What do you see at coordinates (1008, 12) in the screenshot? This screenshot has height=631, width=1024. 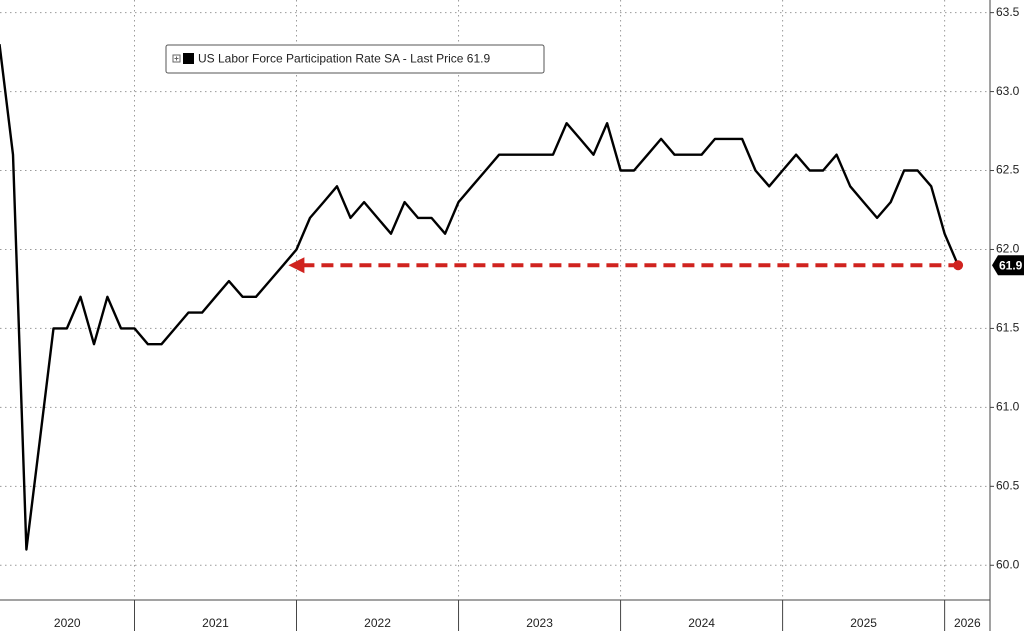 I see `y-tick-label: 63.5` at bounding box center [1008, 12].